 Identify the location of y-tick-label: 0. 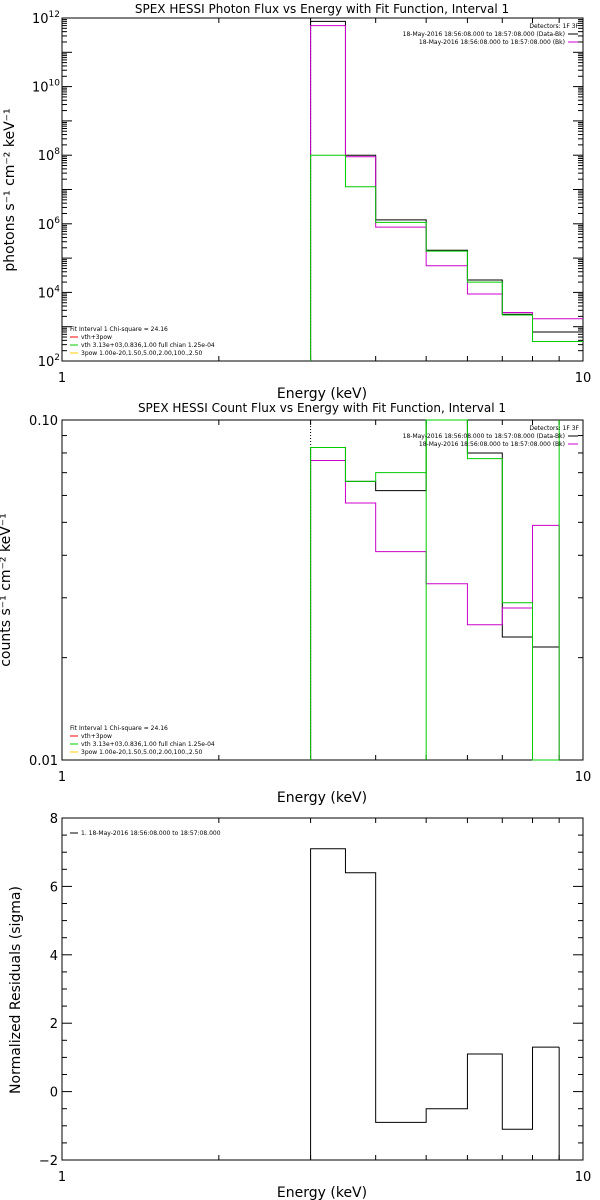
(54, 1093).